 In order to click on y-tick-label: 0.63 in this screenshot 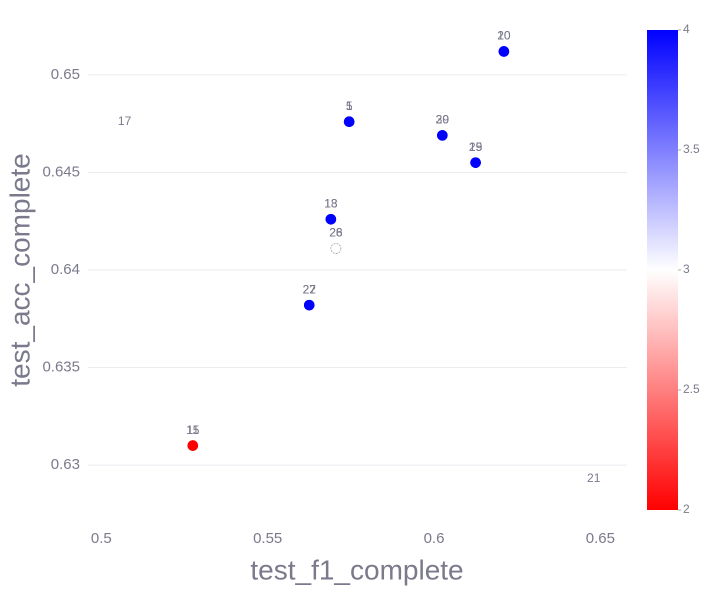, I will do `click(65, 464)`.